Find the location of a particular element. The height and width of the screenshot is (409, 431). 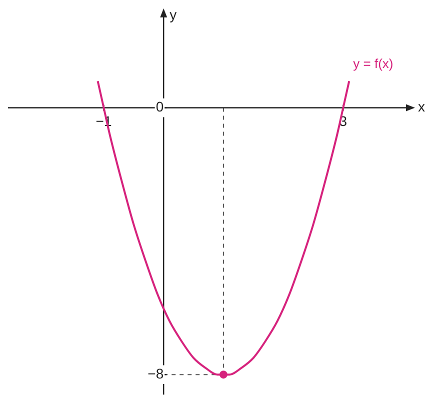

y-axis-title: y is located at coordinates (173, 14).